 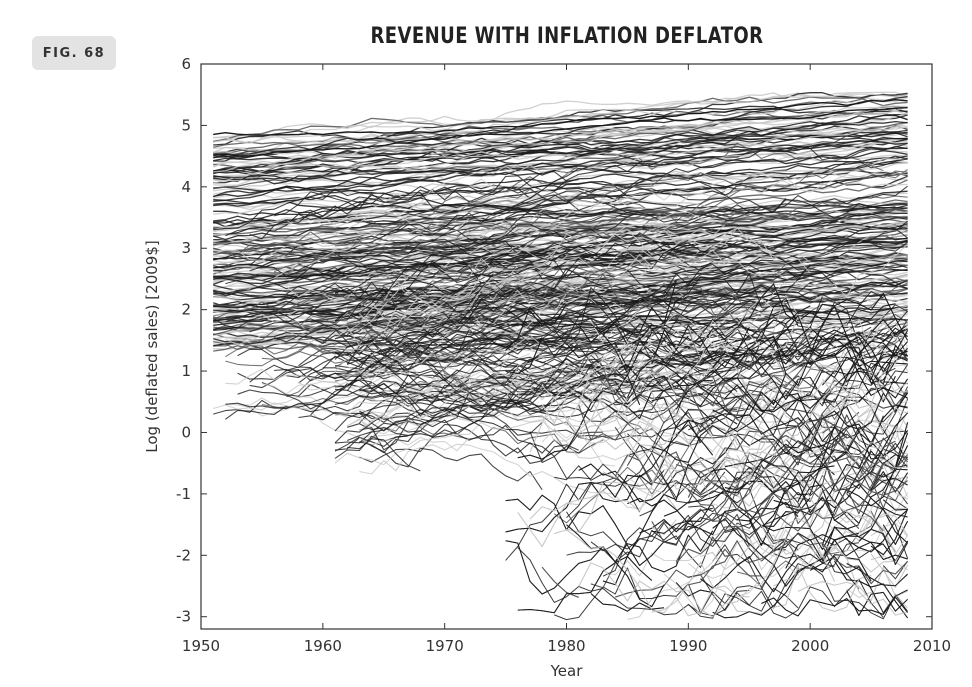 I want to click on y-axis-label: Log (deflated sales) [2009$], so click(x=152, y=346).